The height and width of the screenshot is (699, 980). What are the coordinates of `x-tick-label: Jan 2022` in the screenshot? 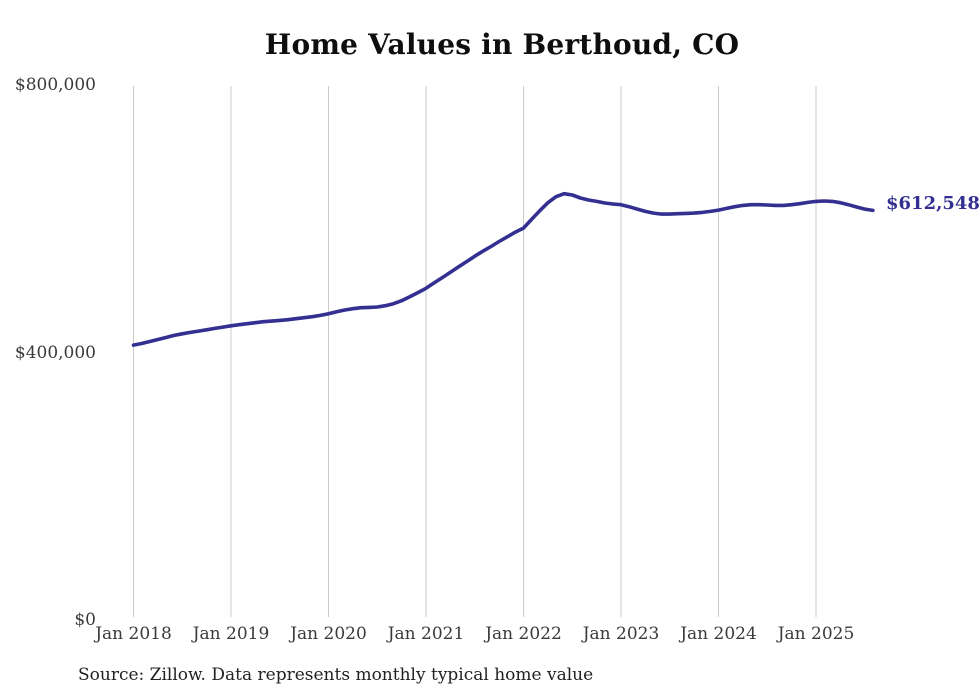 It's located at (523, 634).